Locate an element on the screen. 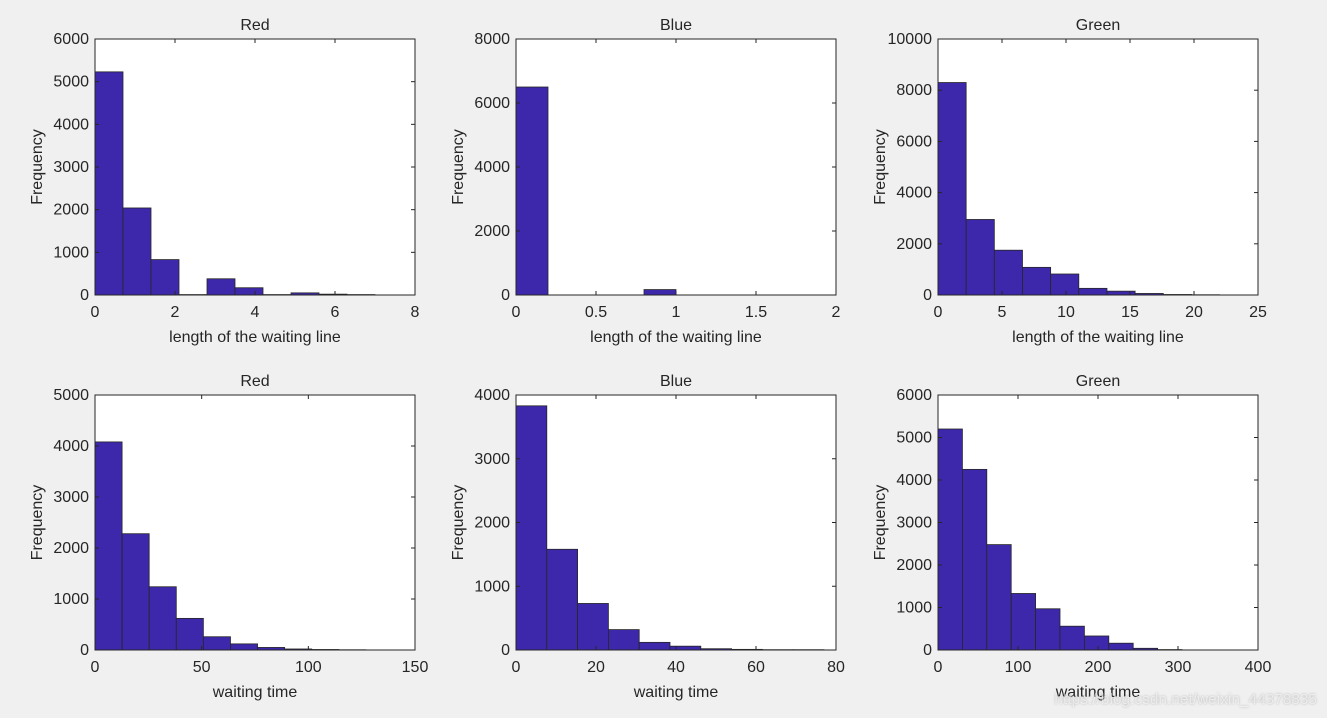  x-tick-label: 1.5 is located at coordinates (756, 312).